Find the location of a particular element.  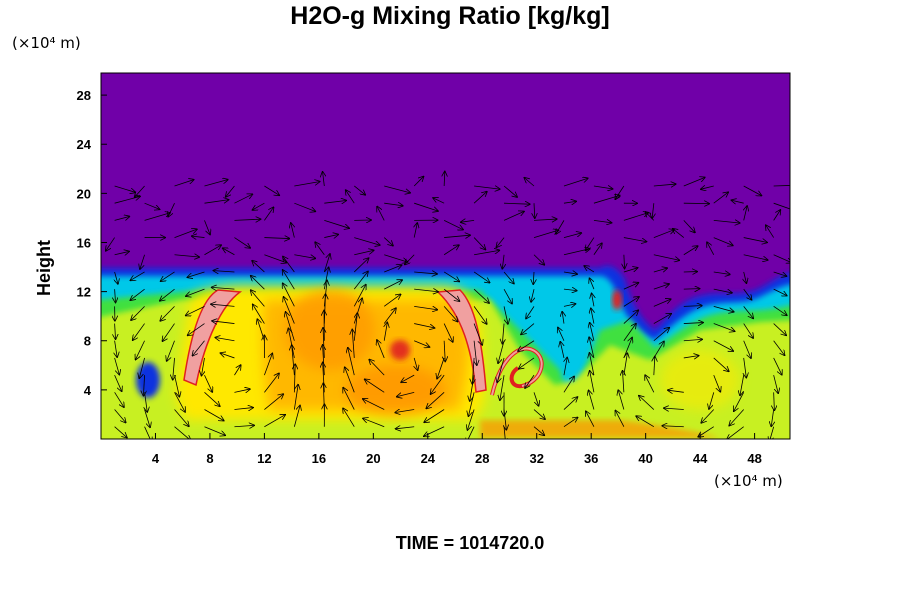

y-axis-unit-label: (×10⁴ m) is located at coordinates (46, 43).